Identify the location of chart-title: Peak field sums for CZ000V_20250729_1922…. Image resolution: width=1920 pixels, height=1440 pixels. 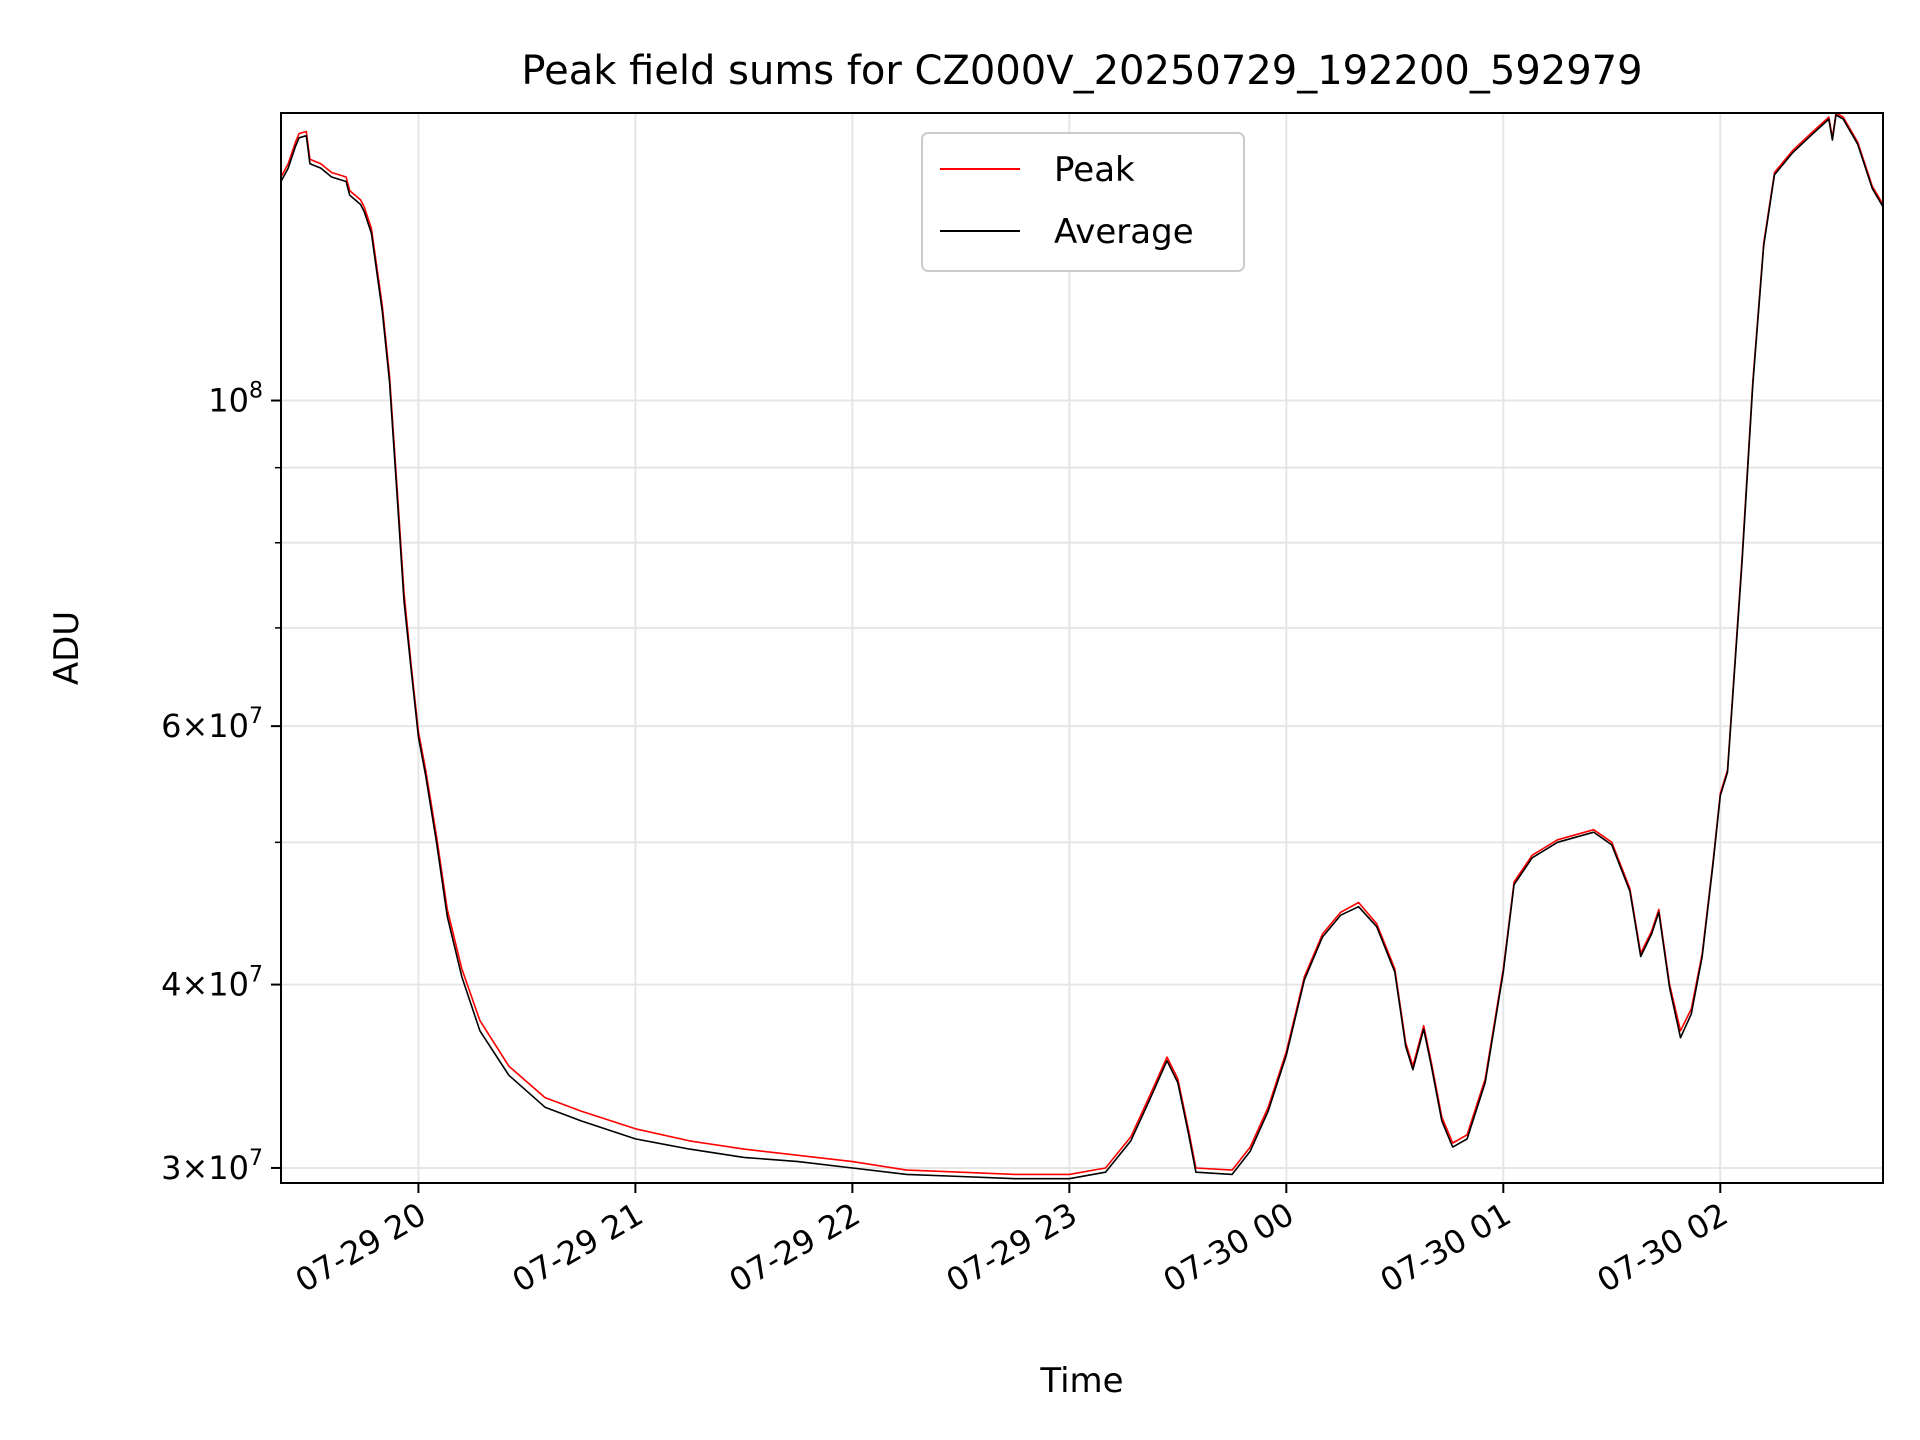
(1081, 71).